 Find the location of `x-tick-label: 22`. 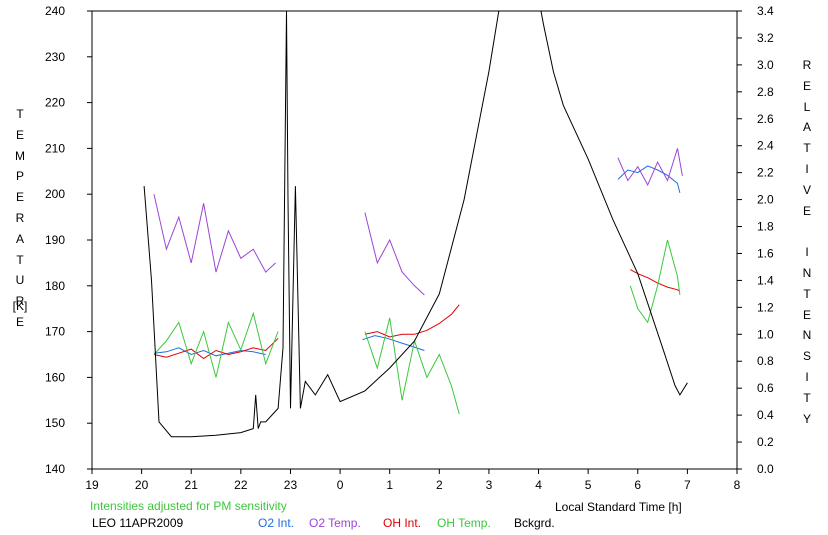

x-tick-label: 22 is located at coordinates (241, 485).